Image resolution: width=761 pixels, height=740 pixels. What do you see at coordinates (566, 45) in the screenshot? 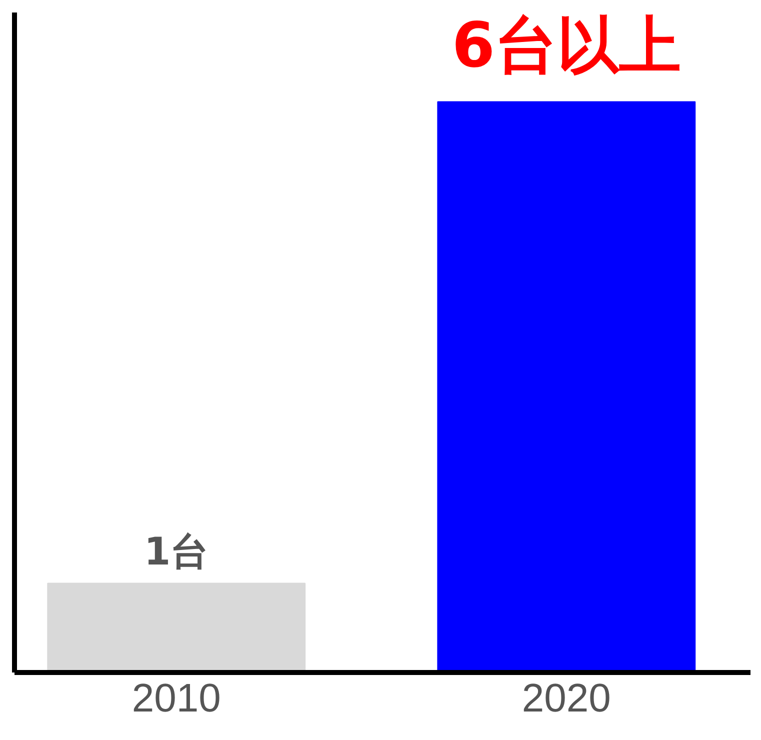
I see `data-label: 6台以上` at bounding box center [566, 45].